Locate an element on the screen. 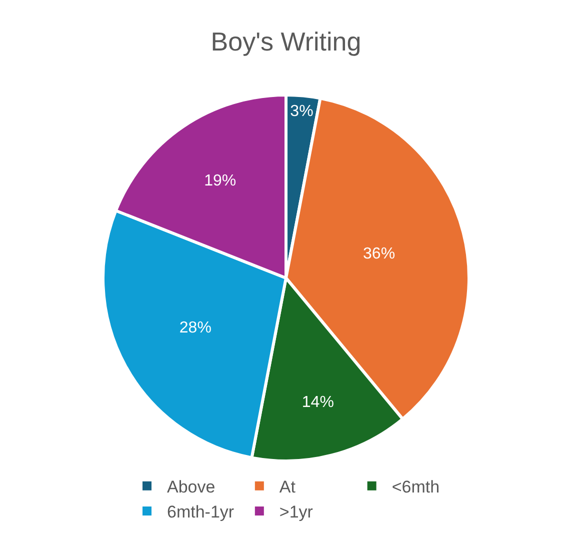 Image resolution: width=572 pixels, height=541 pixels. data-label: 14% is located at coordinates (318, 402).